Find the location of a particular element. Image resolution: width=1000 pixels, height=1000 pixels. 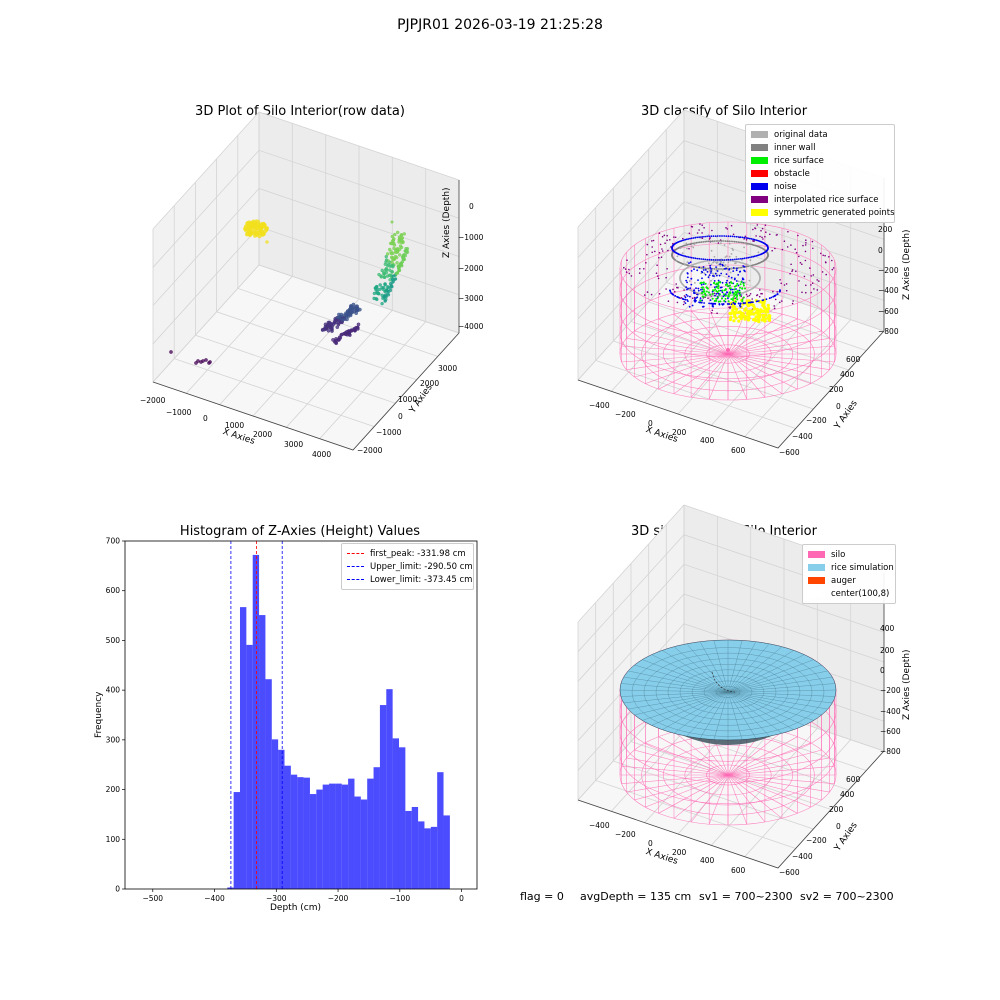

legend-label: Lower_limit: -373.45 cm is located at coordinates (421, 579).